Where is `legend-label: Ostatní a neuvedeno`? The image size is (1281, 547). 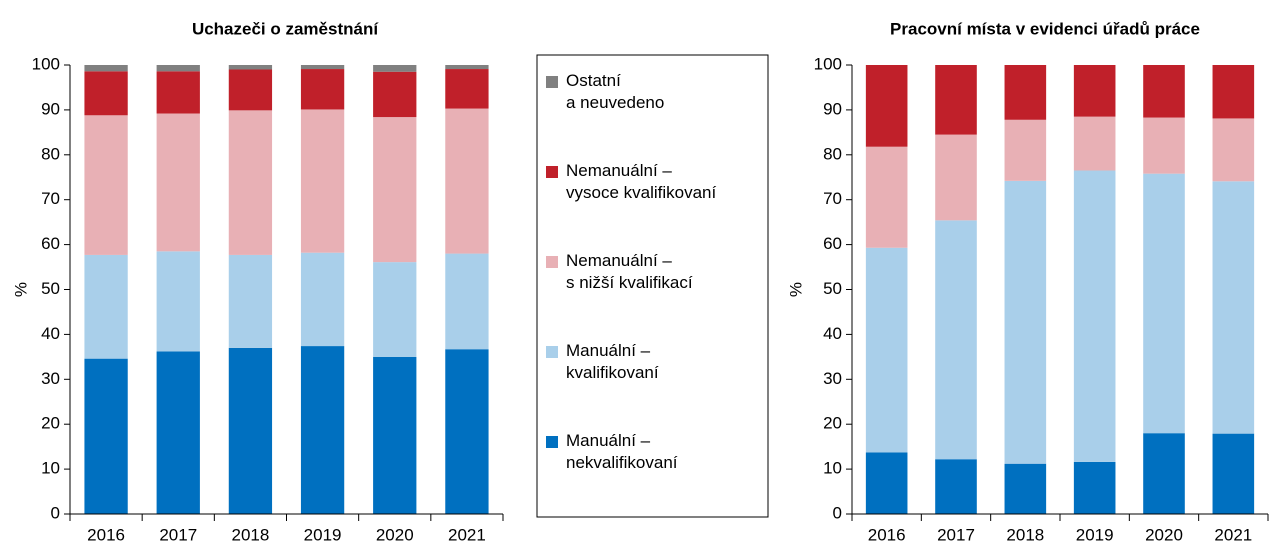 legend-label: Ostatní a neuvedeno is located at coordinates (615, 91).